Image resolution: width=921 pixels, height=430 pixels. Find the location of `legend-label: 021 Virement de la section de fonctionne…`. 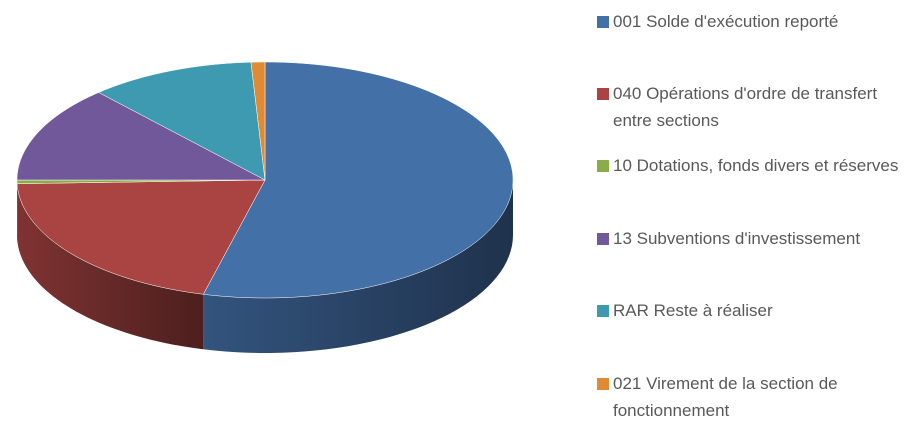

legend-label: 021 Virement de la section de fonctionne… is located at coordinates (725, 397).